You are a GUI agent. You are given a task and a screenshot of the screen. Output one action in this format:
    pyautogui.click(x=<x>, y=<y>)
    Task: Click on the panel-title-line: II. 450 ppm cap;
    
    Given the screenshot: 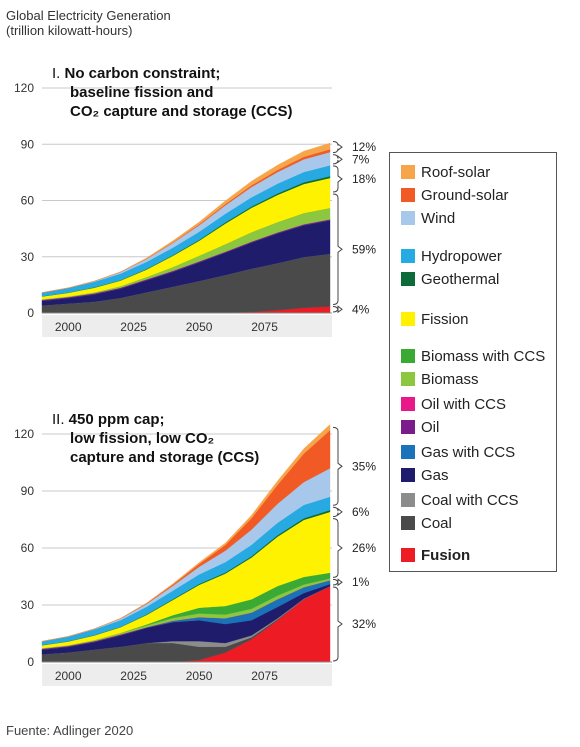 What is the action you would take?
    pyautogui.click(x=108, y=419)
    